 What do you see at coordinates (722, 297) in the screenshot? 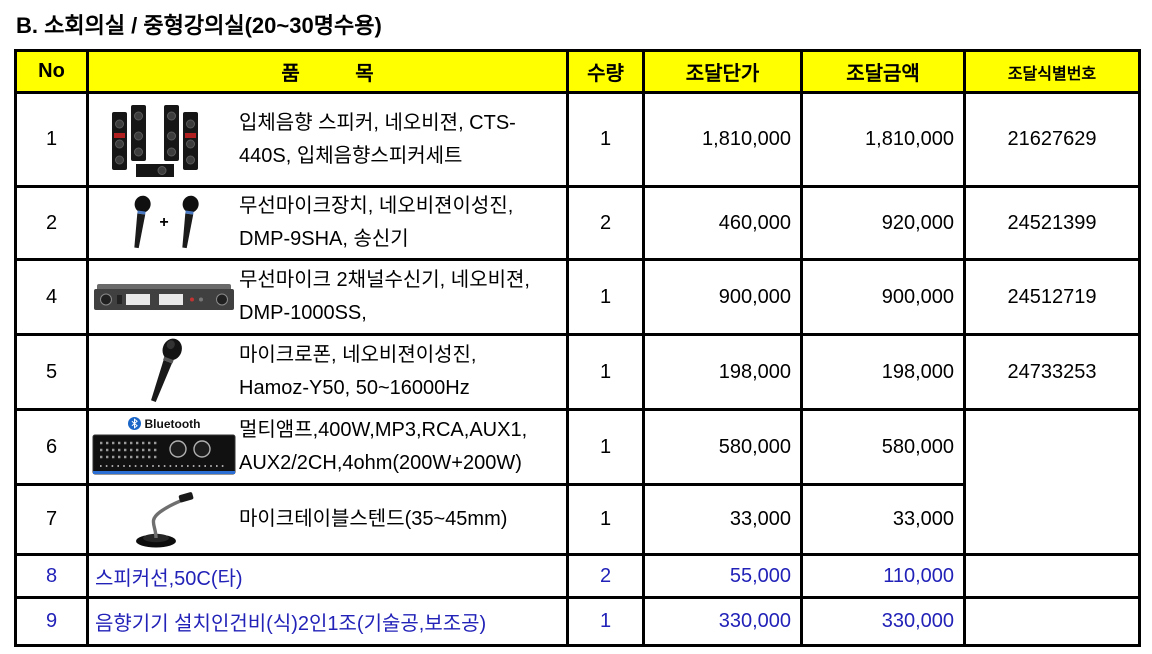
I see `unit-price-cell: 900,000` at bounding box center [722, 297].